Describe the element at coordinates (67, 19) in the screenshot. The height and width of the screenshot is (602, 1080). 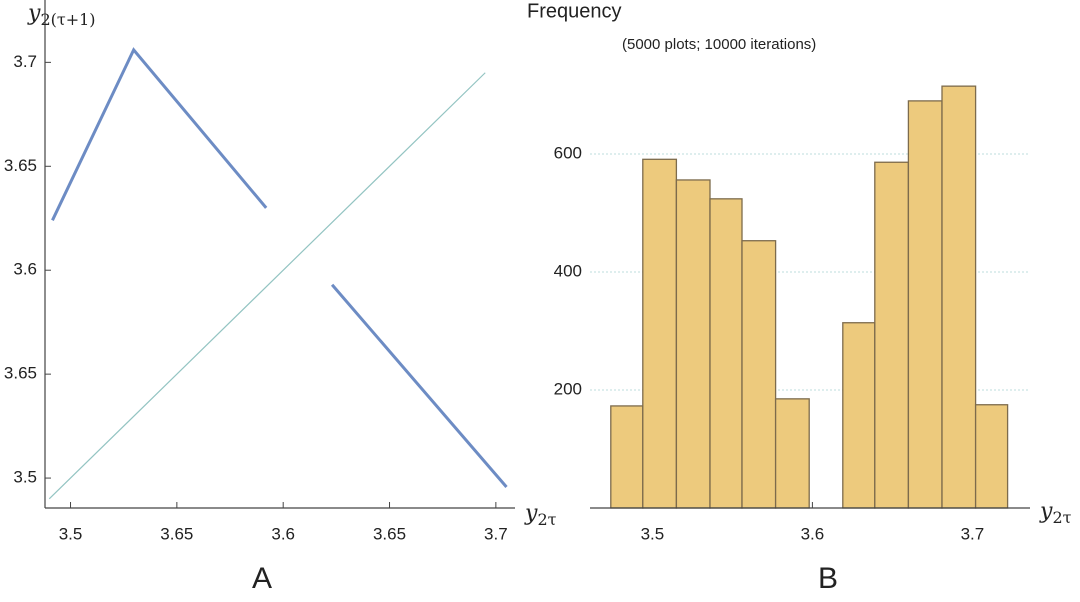
I see `axis-label-sub: 2(τ+1)` at that location.